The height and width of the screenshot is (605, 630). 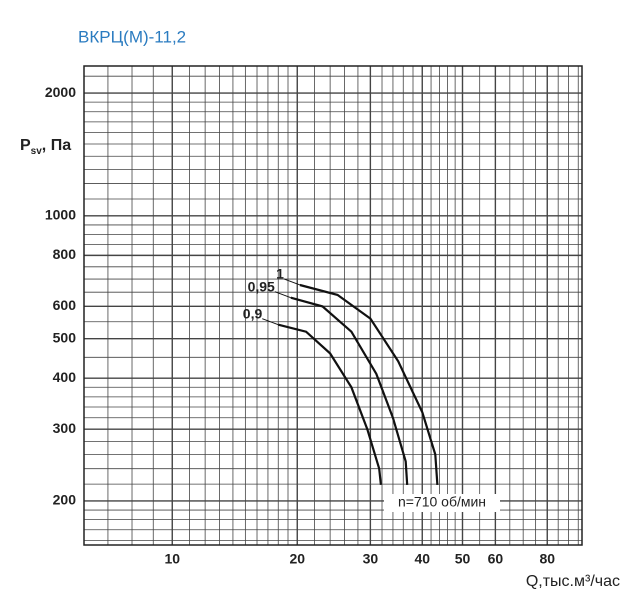 I want to click on x-tick-label: 40, so click(x=422, y=559).